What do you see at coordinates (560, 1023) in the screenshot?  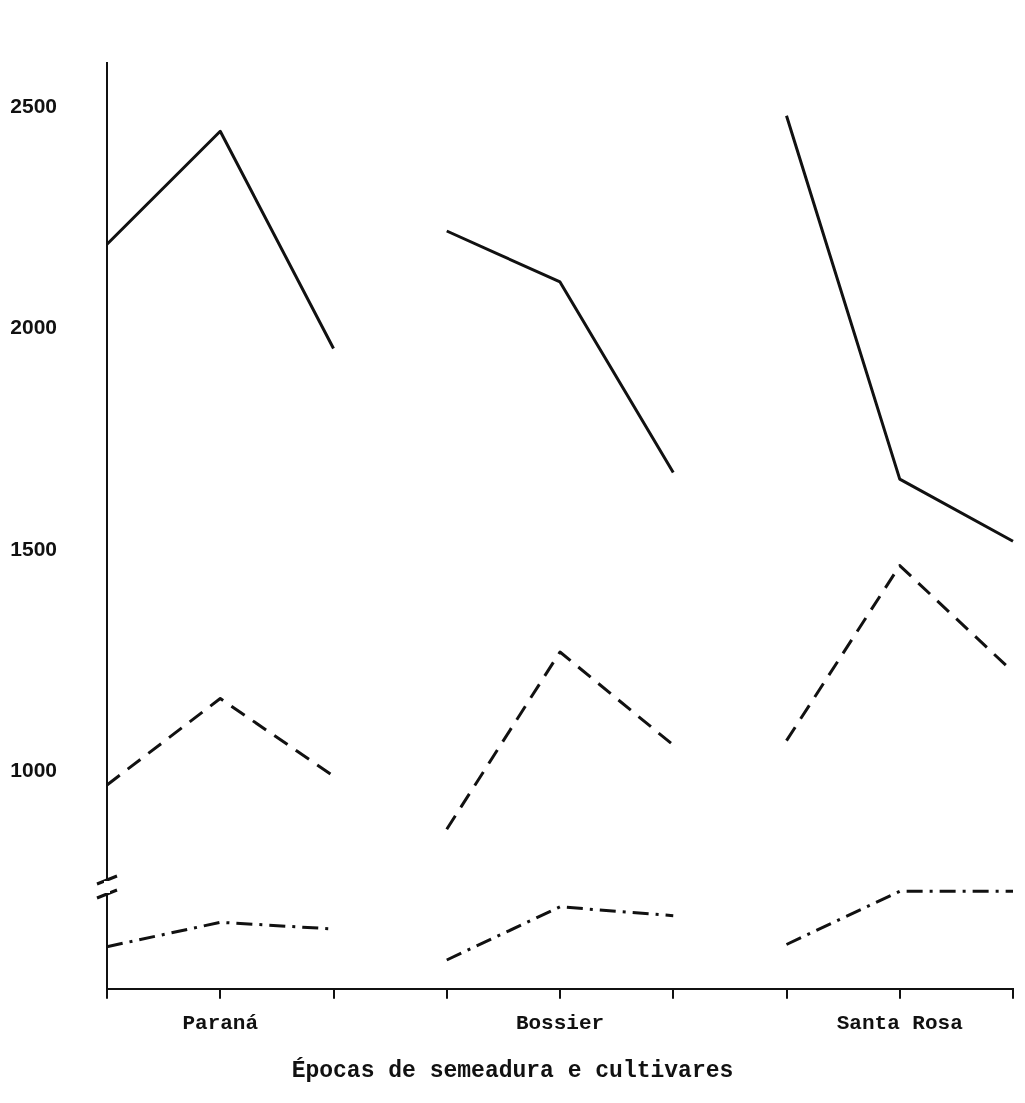 I see `x-tick-label: Bossier` at bounding box center [560, 1023].